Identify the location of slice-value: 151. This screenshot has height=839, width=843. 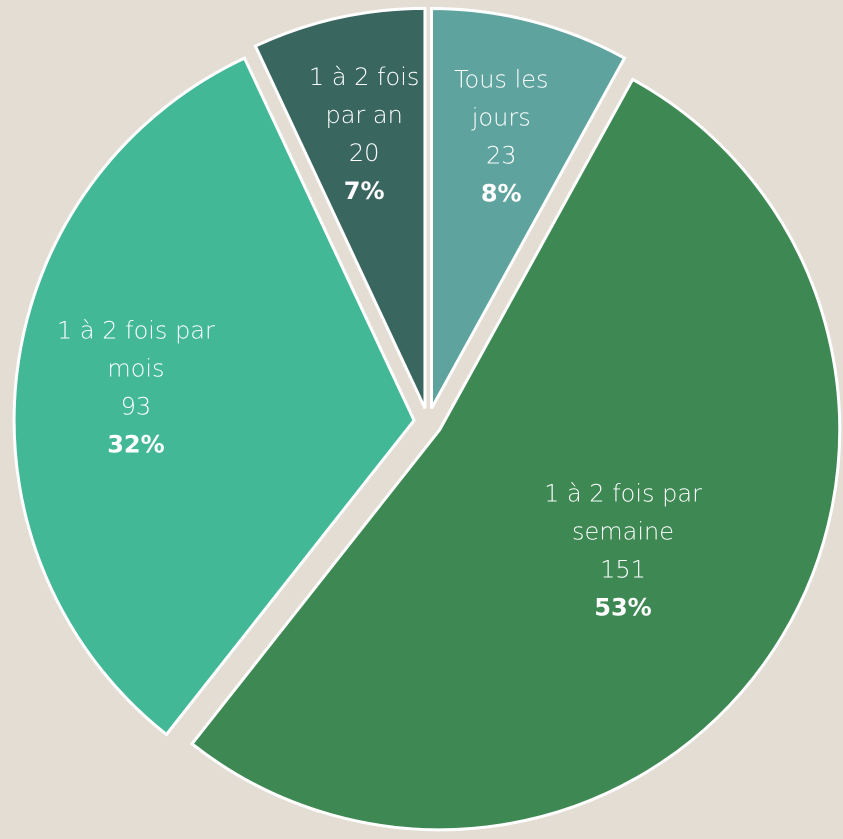
(623, 569).